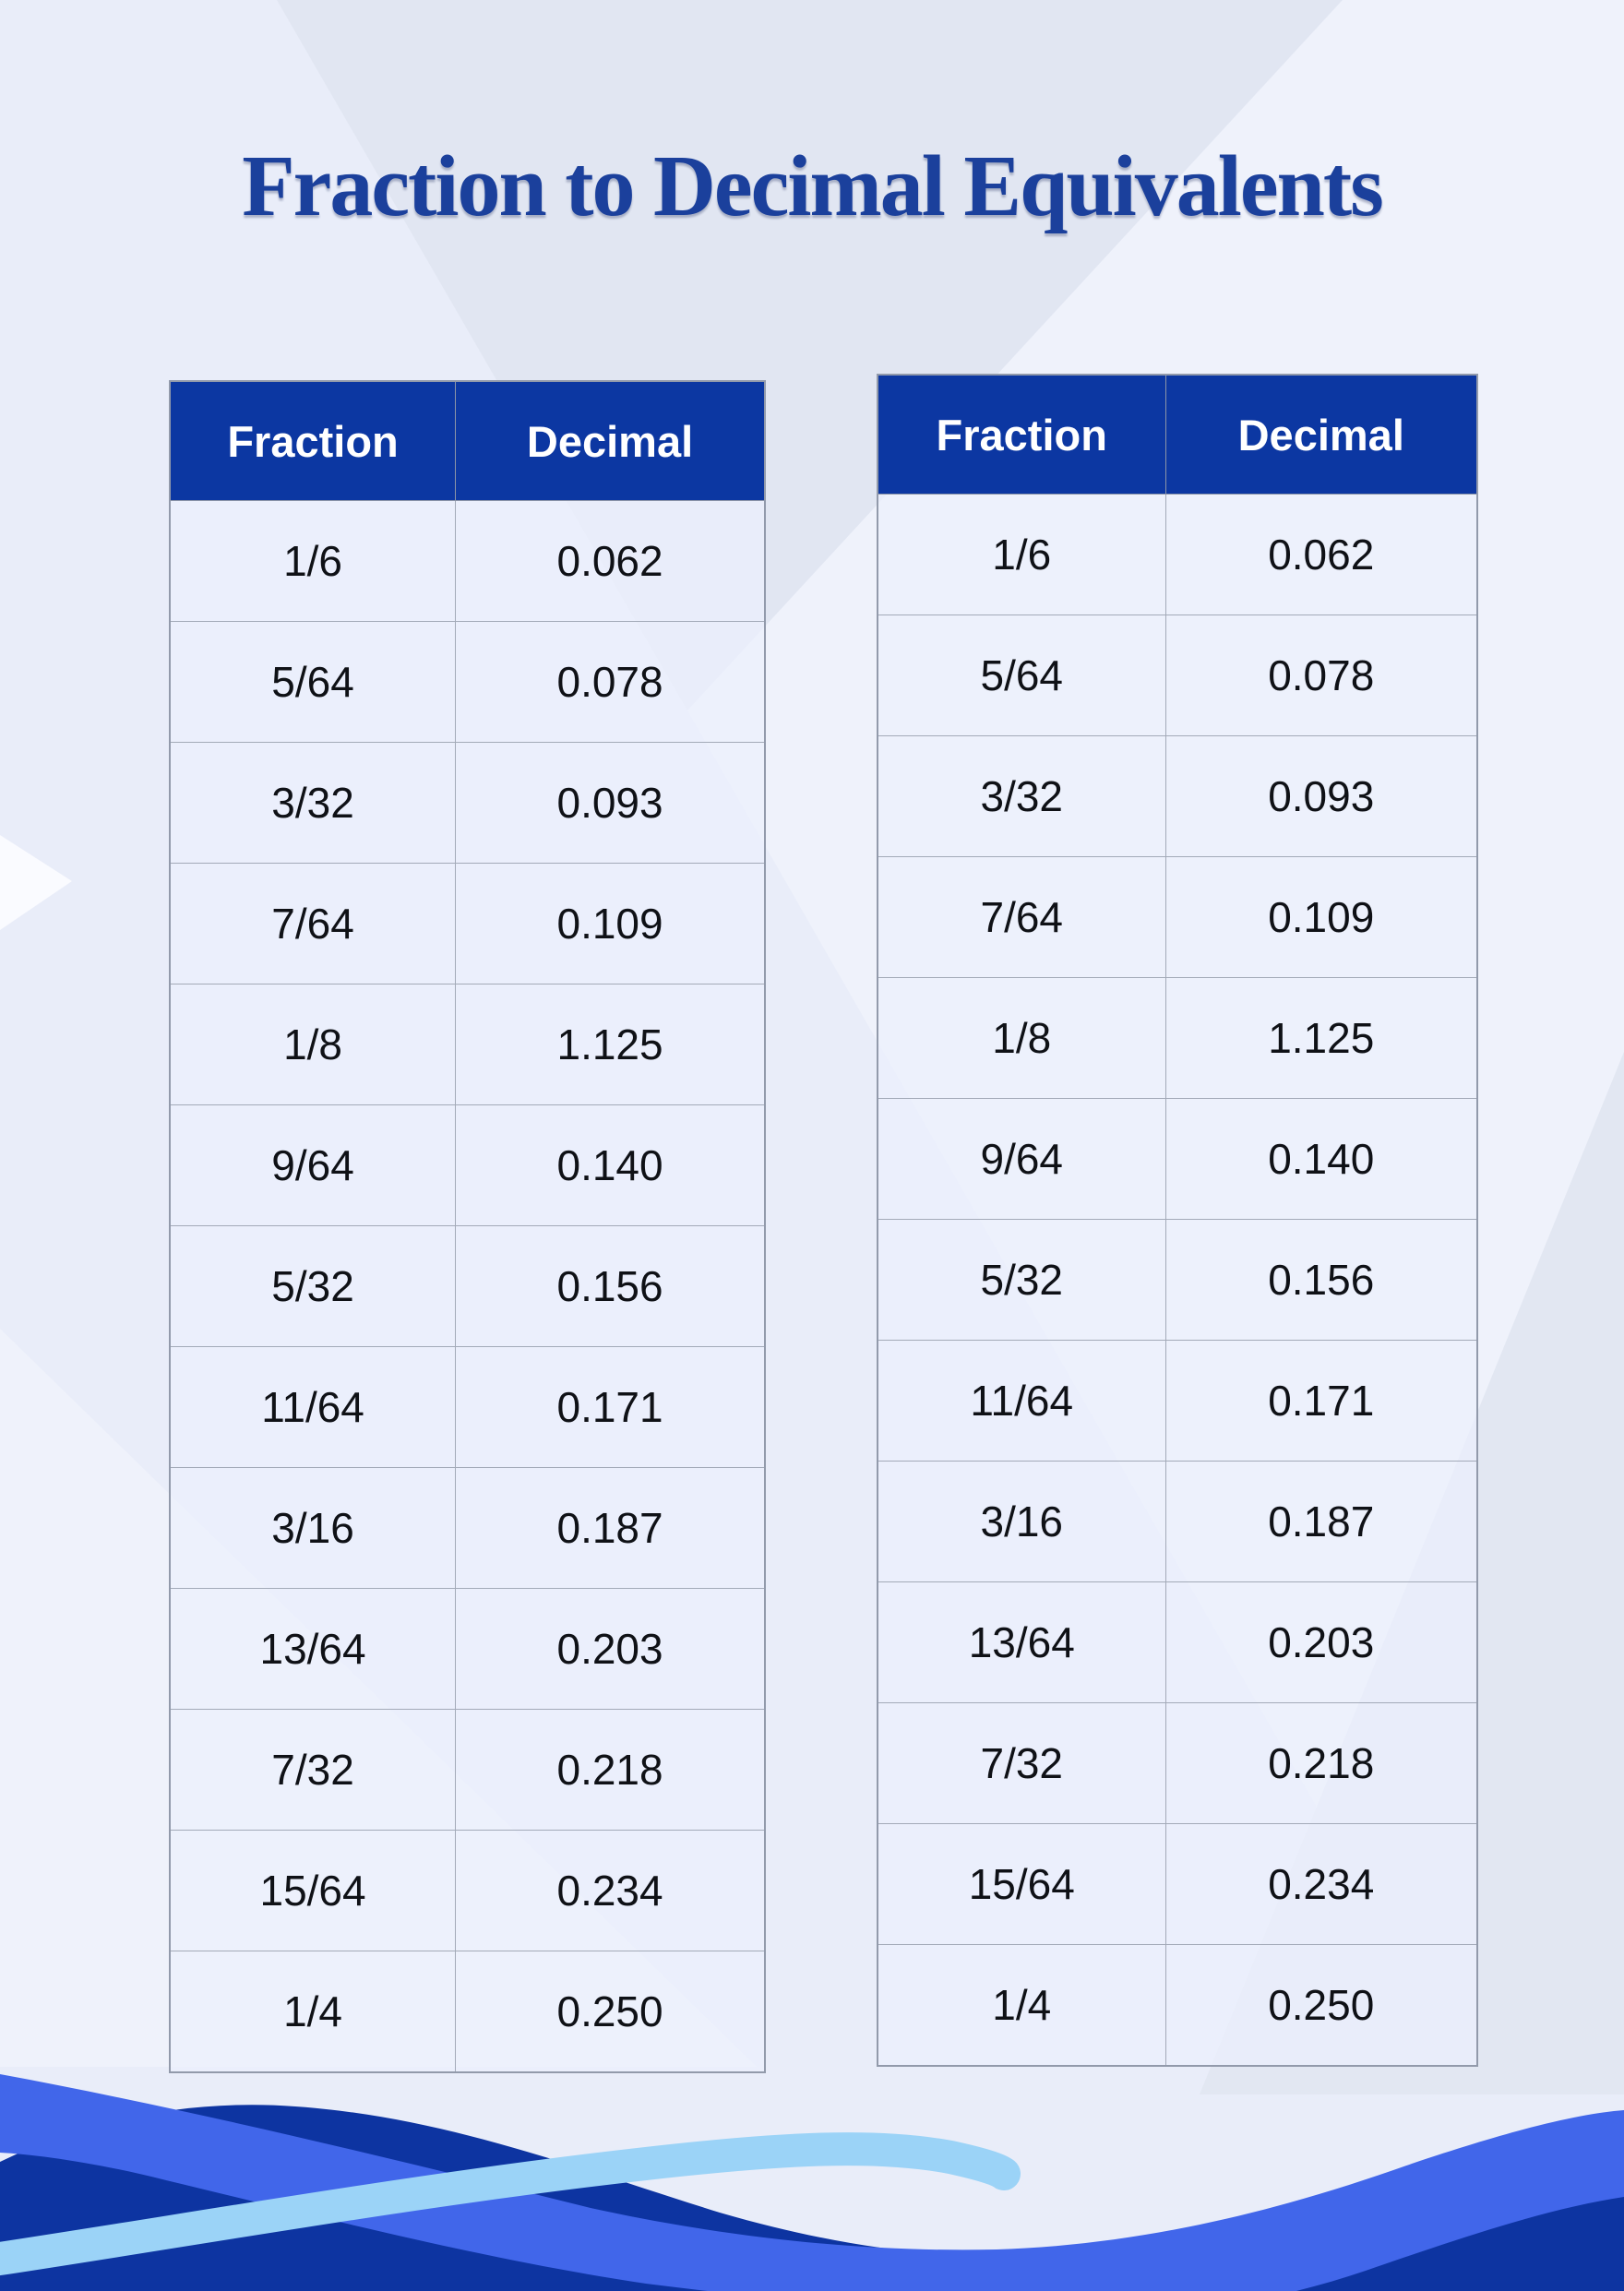 Image resolution: width=1624 pixels, height=2291 pixels. I want to click on wave-graphic, so click(812, 2182).